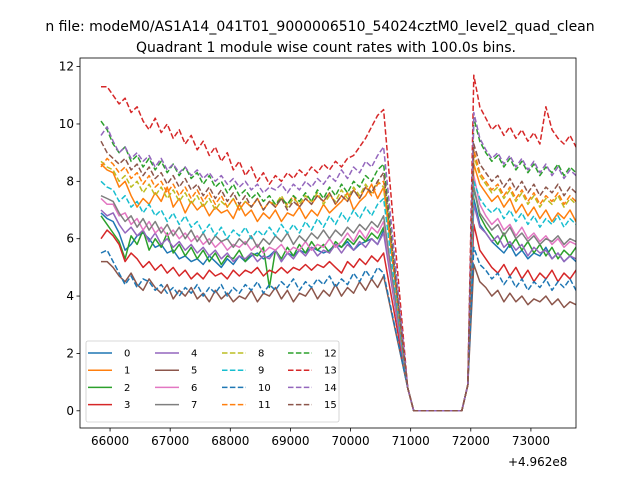 Image resolution: width=640 pixels, height=480 pixels. What do you see at coordinates (110, 441) in the screenshot?
I see `x-tick-label: 66000` at bounding box center [110, 441].